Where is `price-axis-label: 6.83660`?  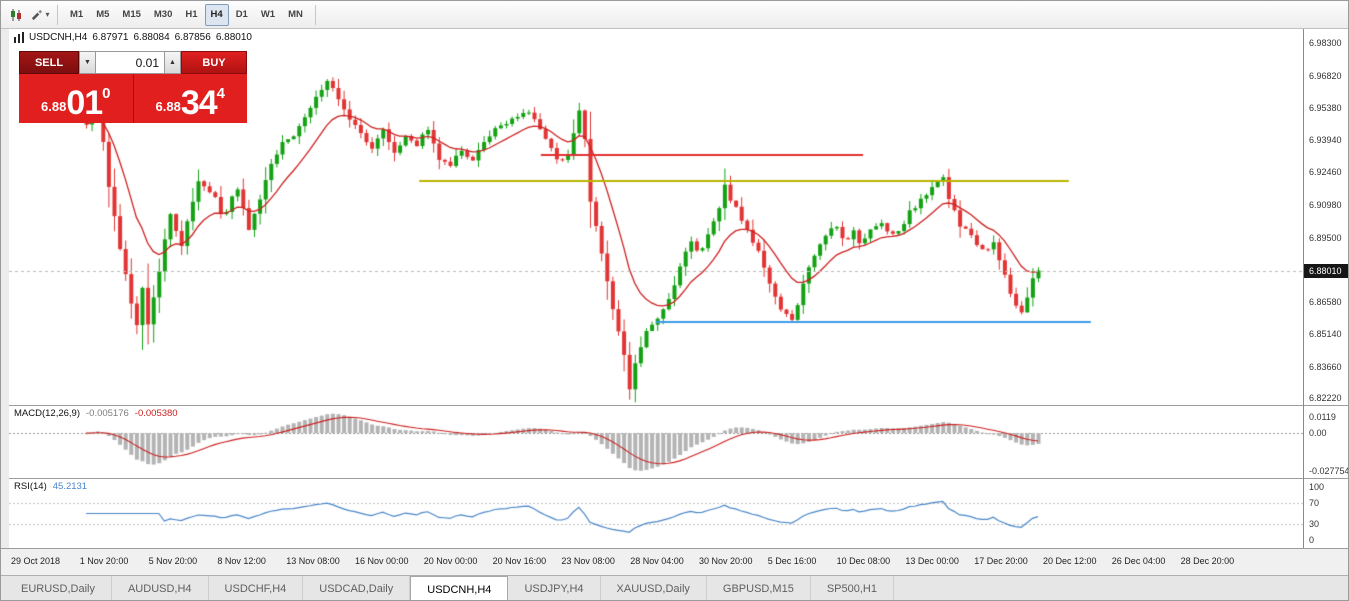 price-axis-label: 6.83660 is located at coordinates (1325, 366).